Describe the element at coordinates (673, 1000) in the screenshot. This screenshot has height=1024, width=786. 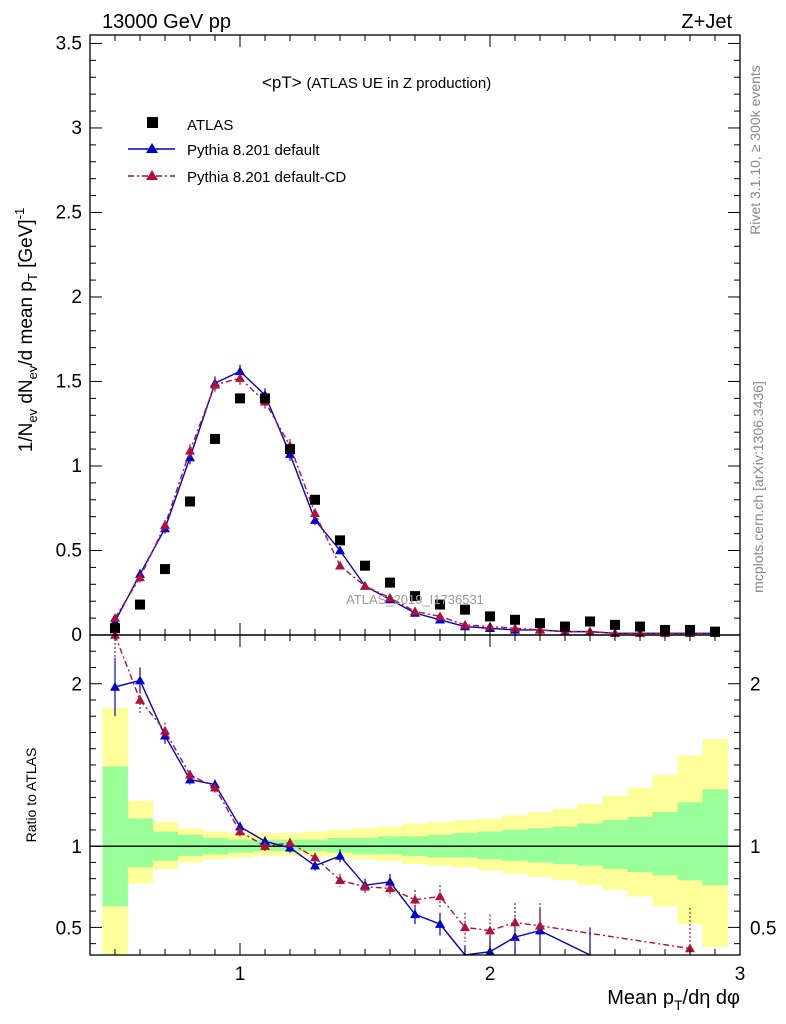
I see `x-axis-label: Mean pT/dη dφ` at that location.